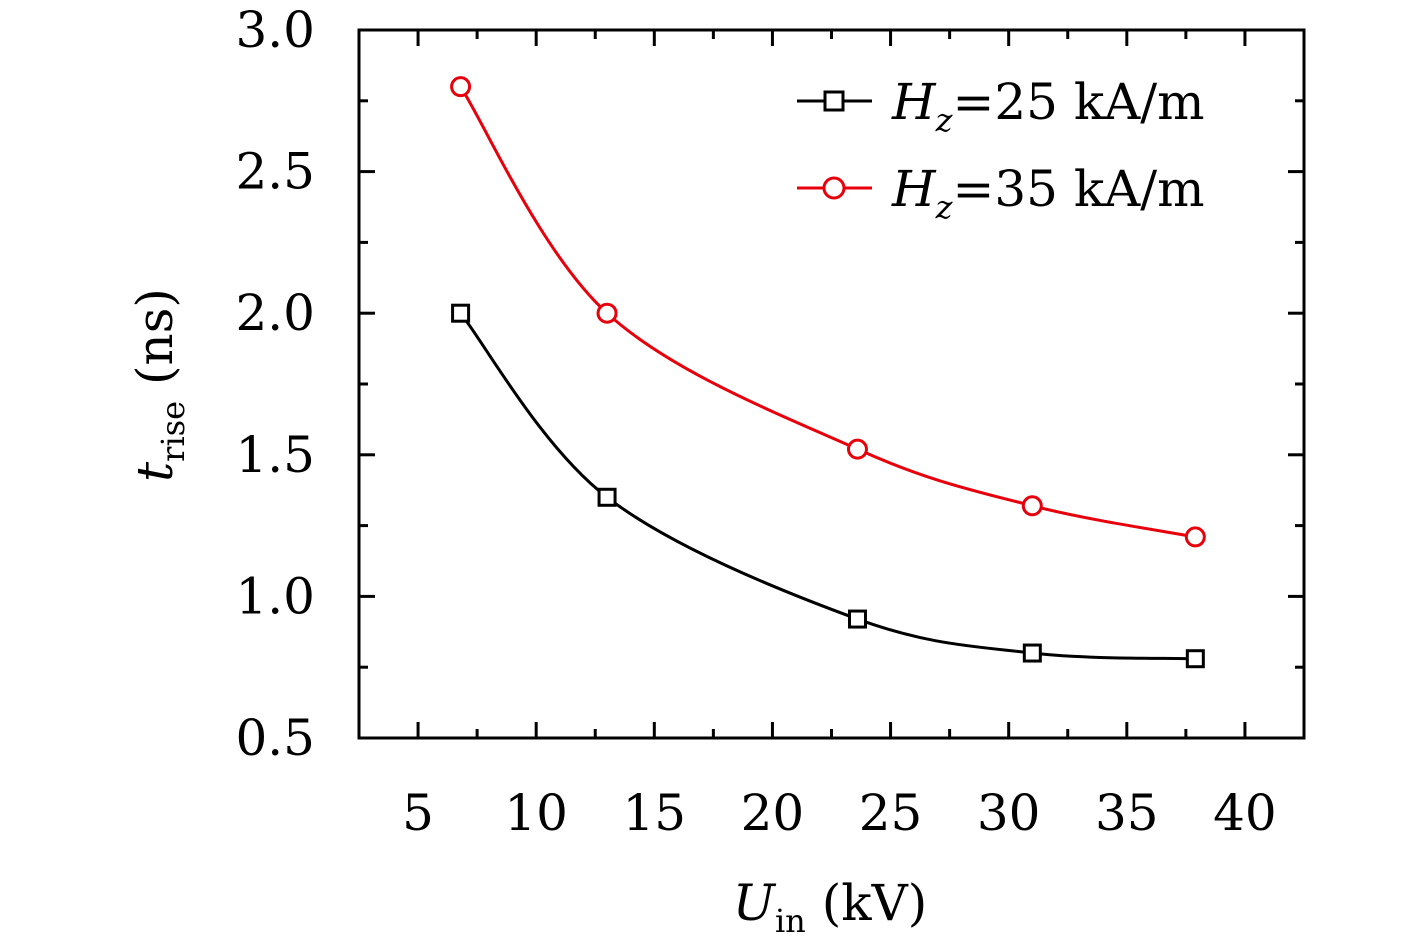 The width and height of the screenshot is (1417, 947). I want to click on x-axis-symbol: U, so click(755, 903).